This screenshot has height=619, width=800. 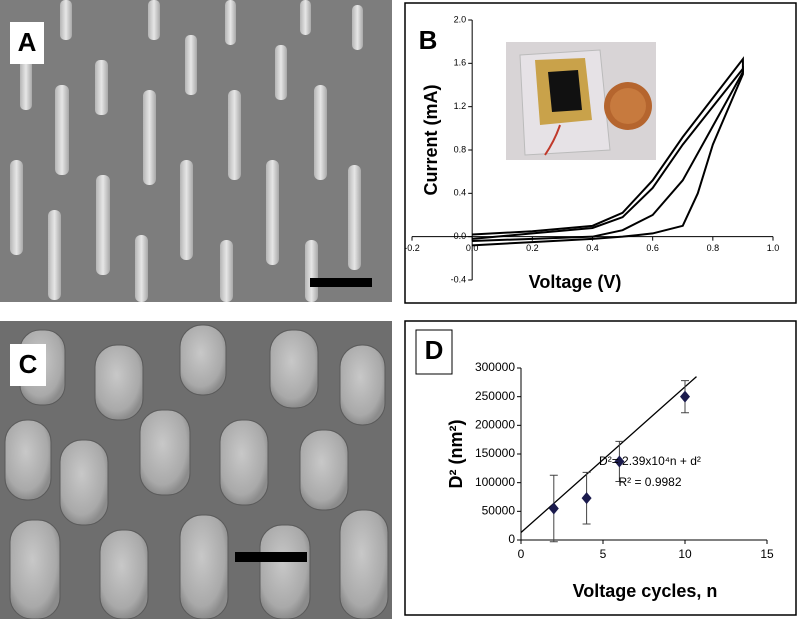 I want to click on x-tick-label: 15, so click(x=767, y=554).